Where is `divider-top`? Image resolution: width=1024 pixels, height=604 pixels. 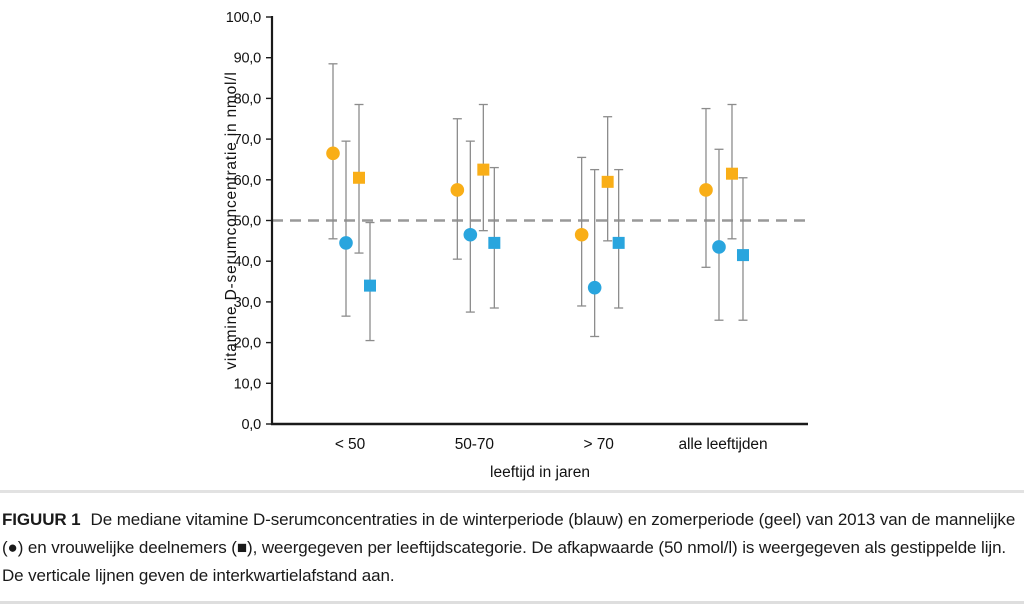 divider-top is located at coordinates (512, 491).